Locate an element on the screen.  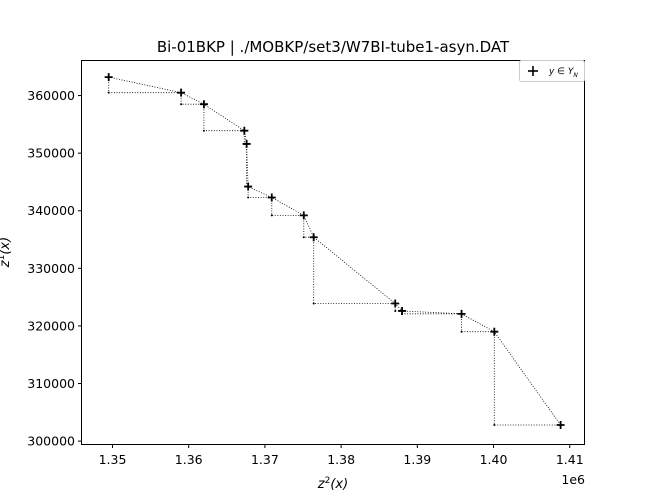
x-tick-label: 1.37 is located at coordinates (265, 459).